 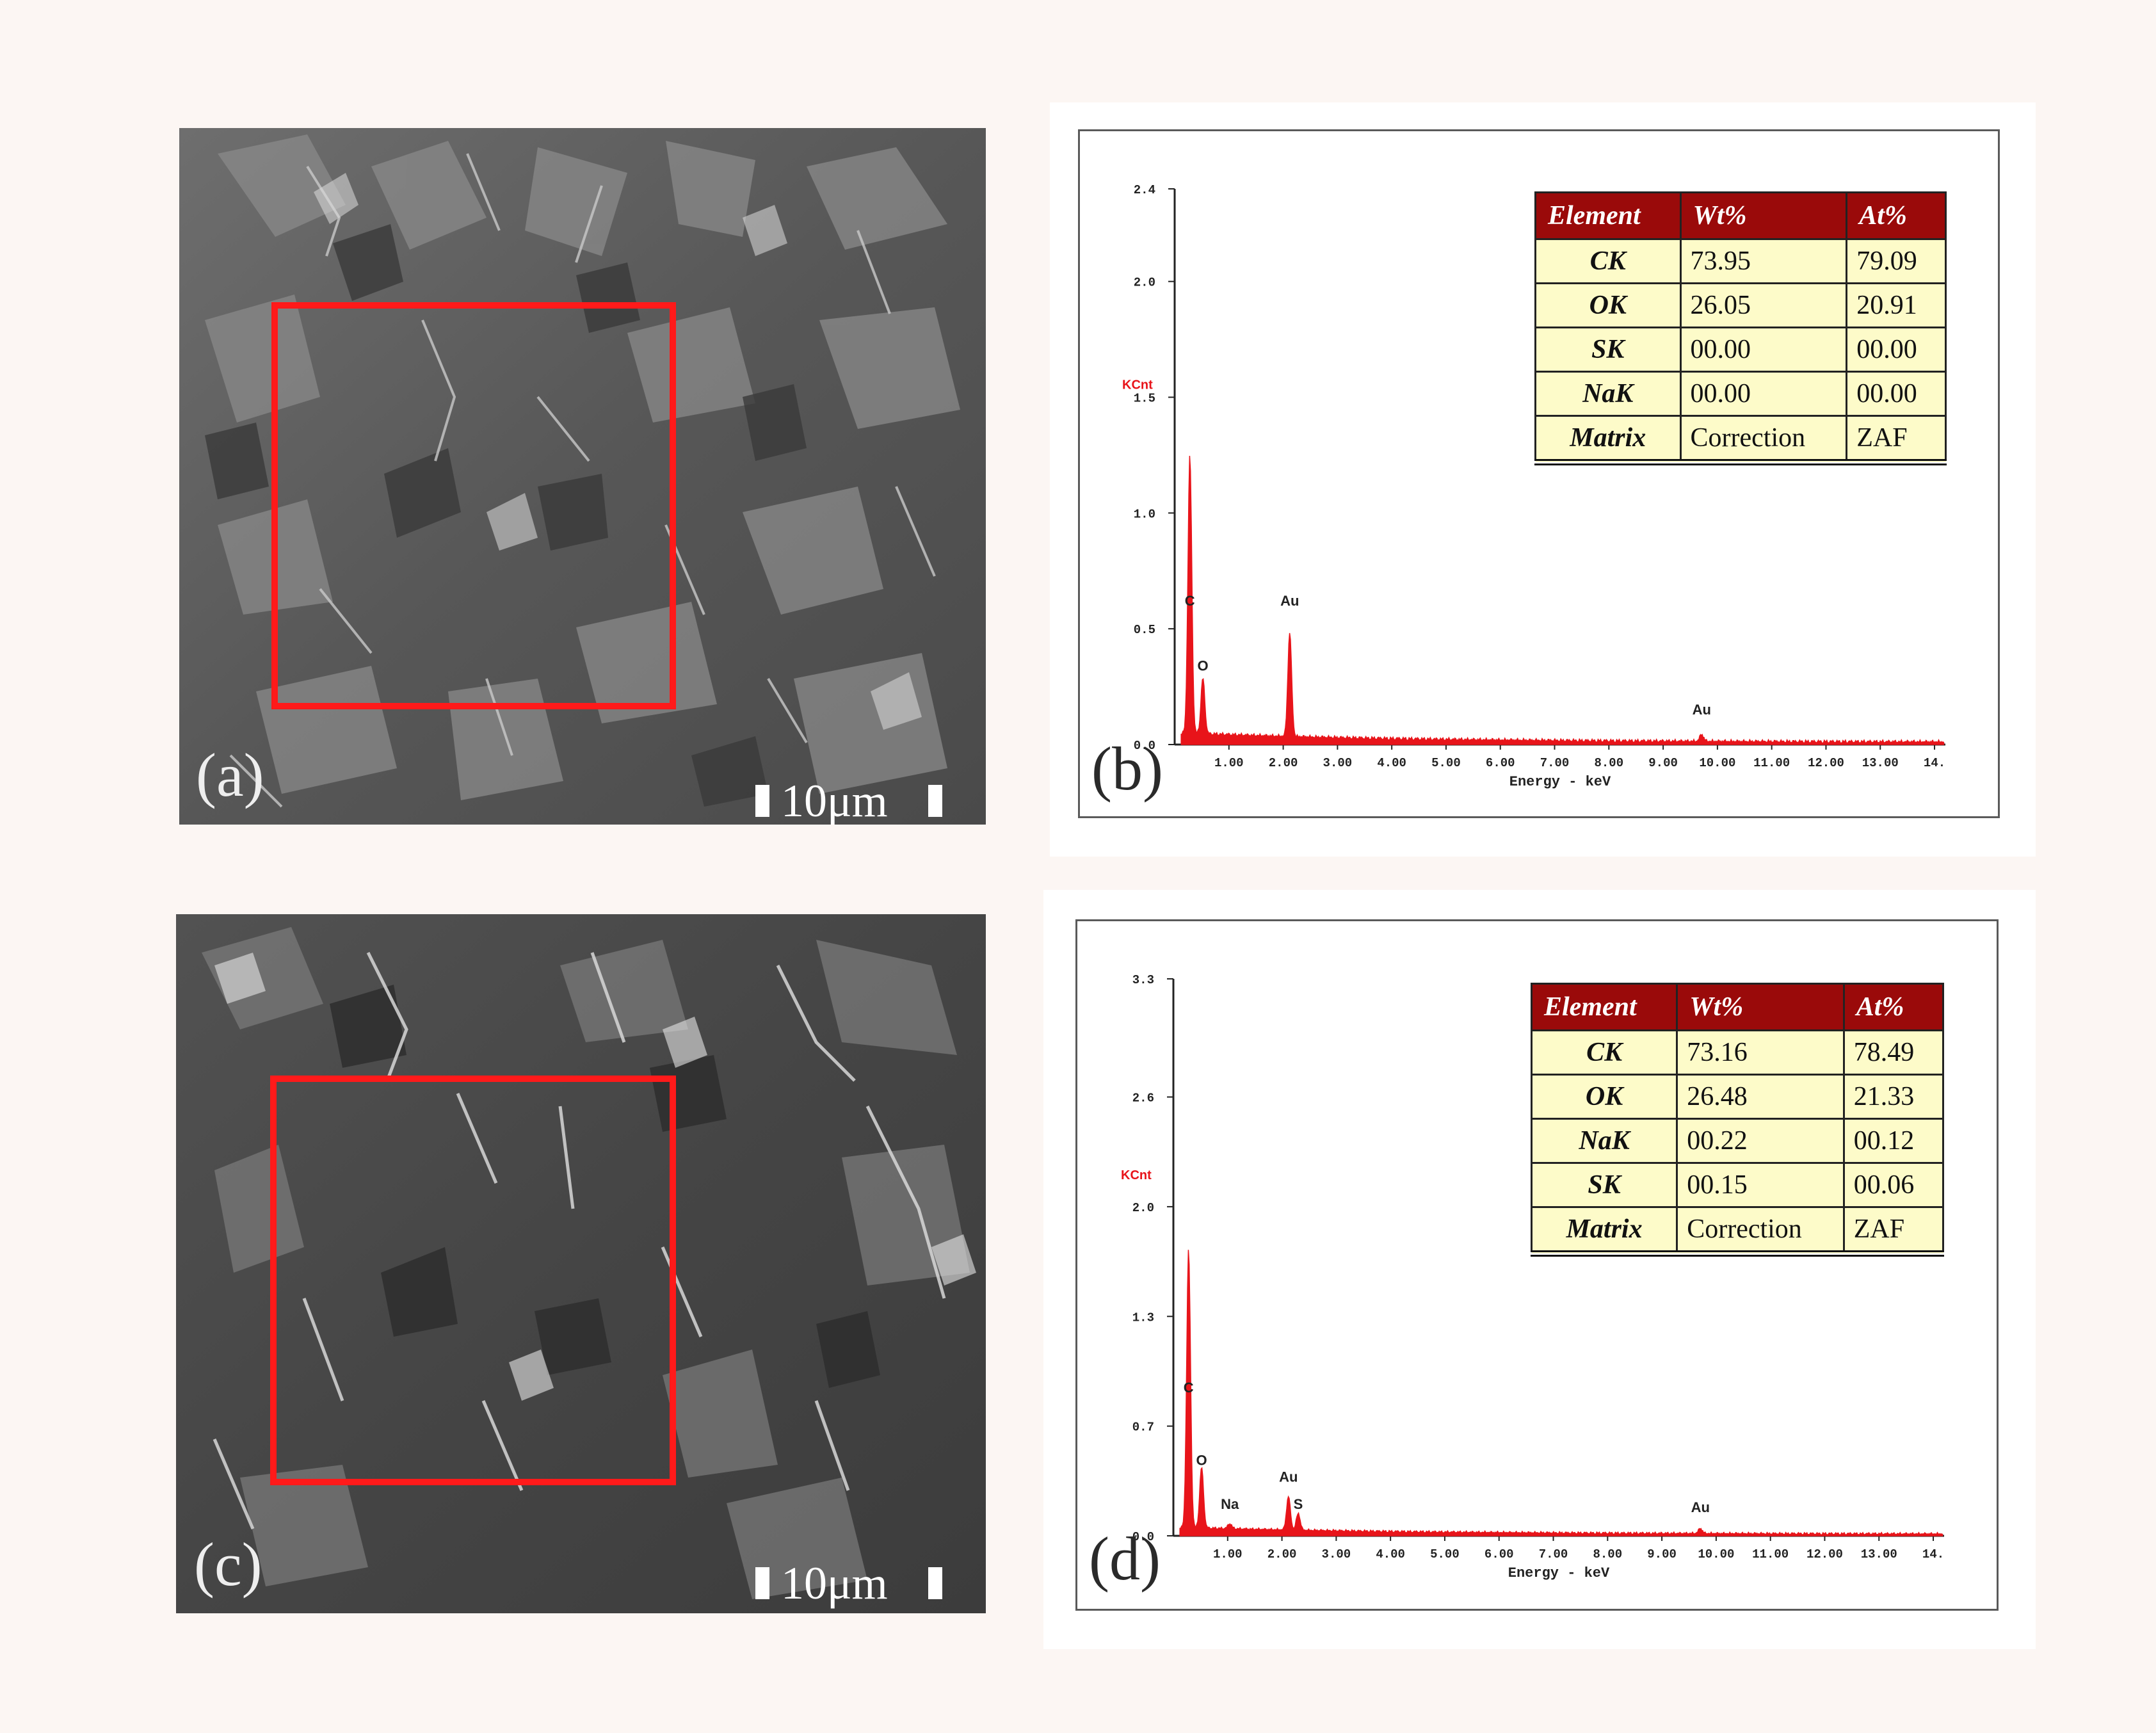 I want to click on peak-label: C, so click(x=1189, y=1388).